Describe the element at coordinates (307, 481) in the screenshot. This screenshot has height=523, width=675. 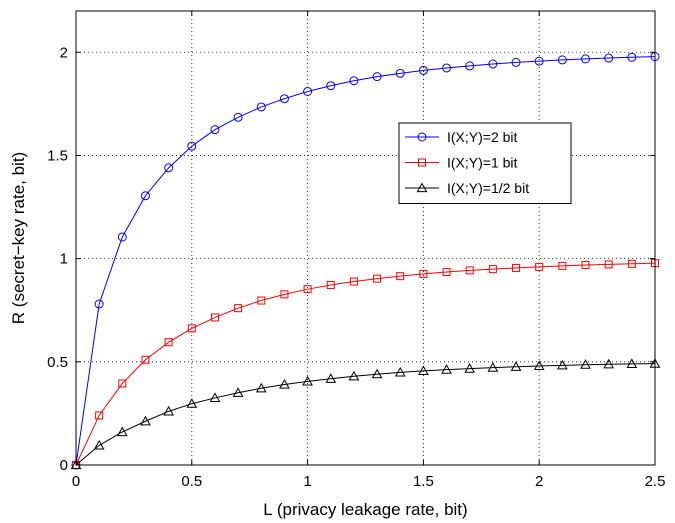
I see `x-tick-label-2: 1` at that location.